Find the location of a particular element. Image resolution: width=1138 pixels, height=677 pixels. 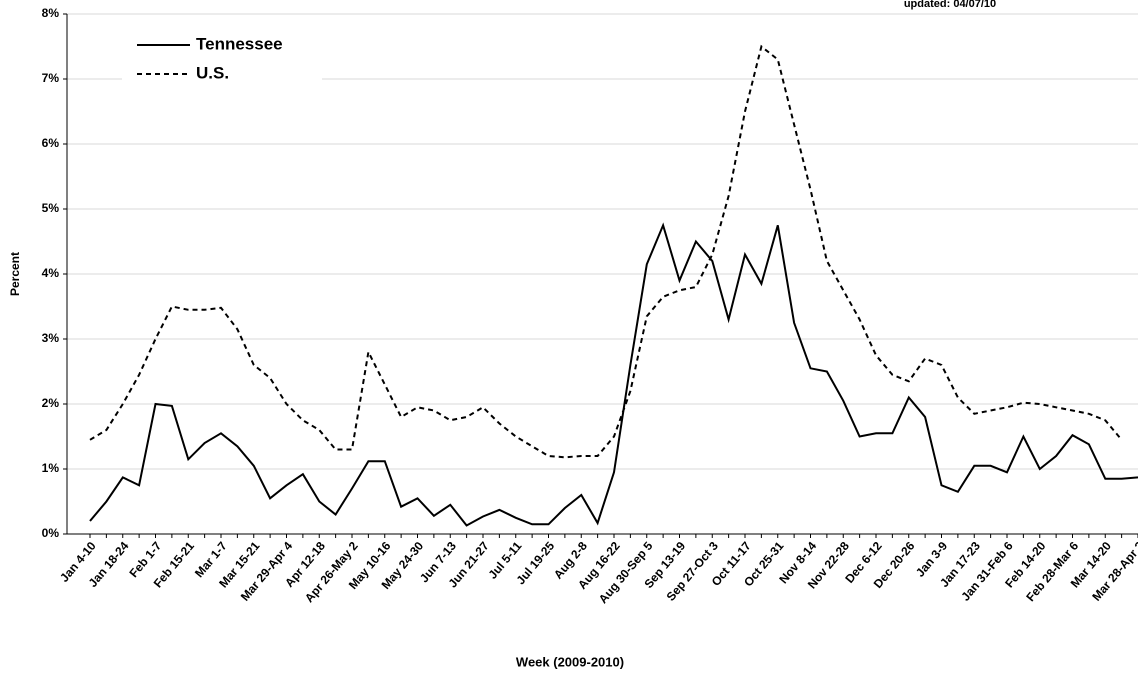

legend: Tennessee U.S. is located at coordinates (222, 58).